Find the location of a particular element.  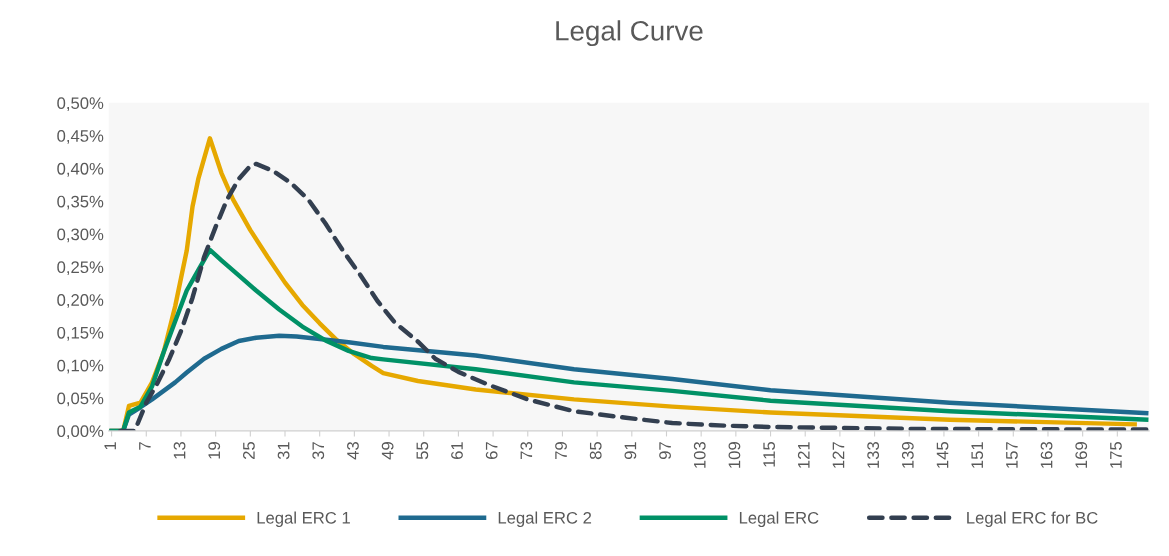

legend-label: Legal ERC for BC is located at coordinates (1032, 519).